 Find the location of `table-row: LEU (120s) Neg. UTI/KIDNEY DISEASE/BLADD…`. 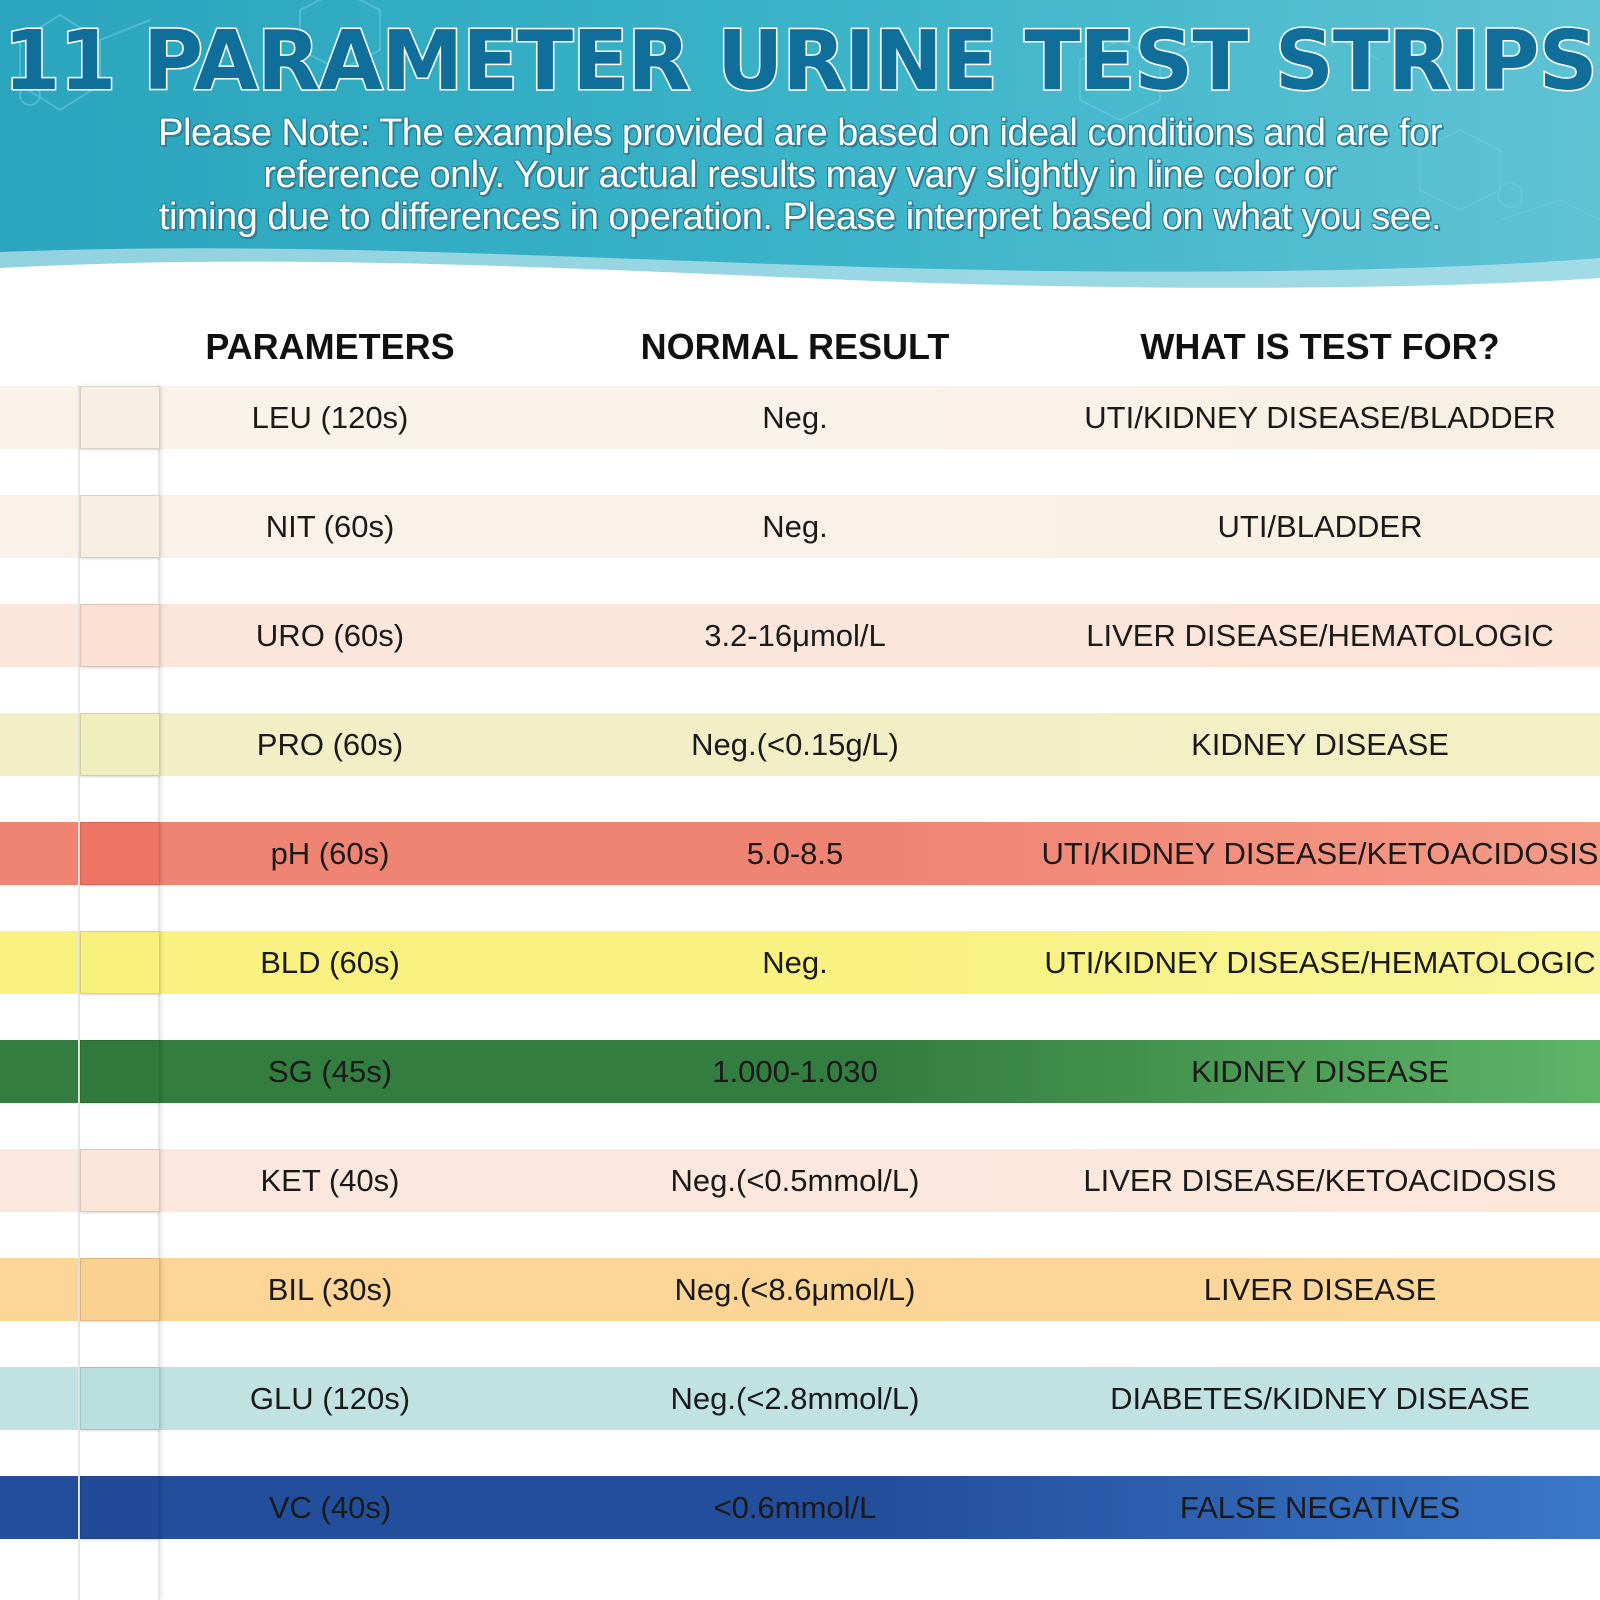

table-row: LEU (120s) Neg. UTI/KIDNEY DISEASE/BLADD… is located at coordinates (800, 417).